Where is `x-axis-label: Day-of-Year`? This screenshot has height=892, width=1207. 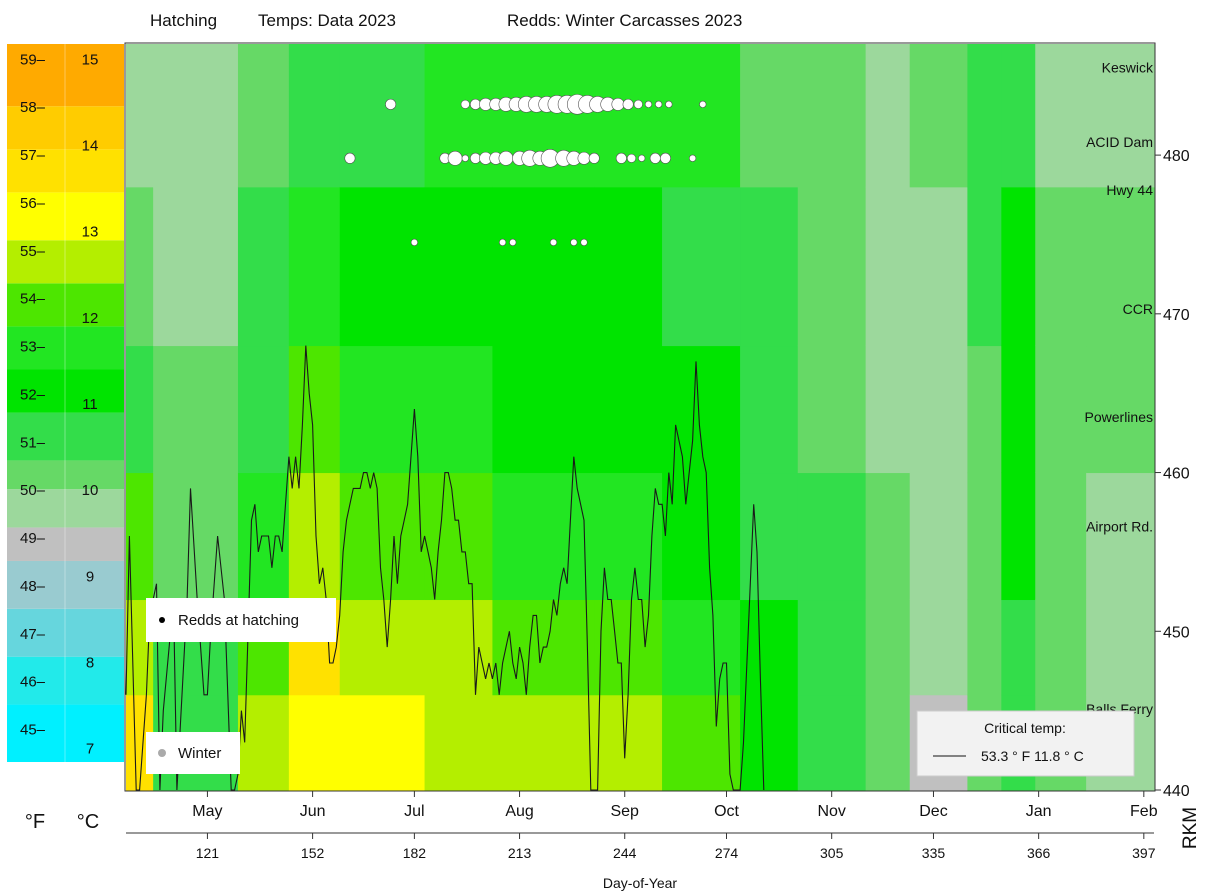 x-axis-label: Day-of-Year is located at coordinates (640, 883).